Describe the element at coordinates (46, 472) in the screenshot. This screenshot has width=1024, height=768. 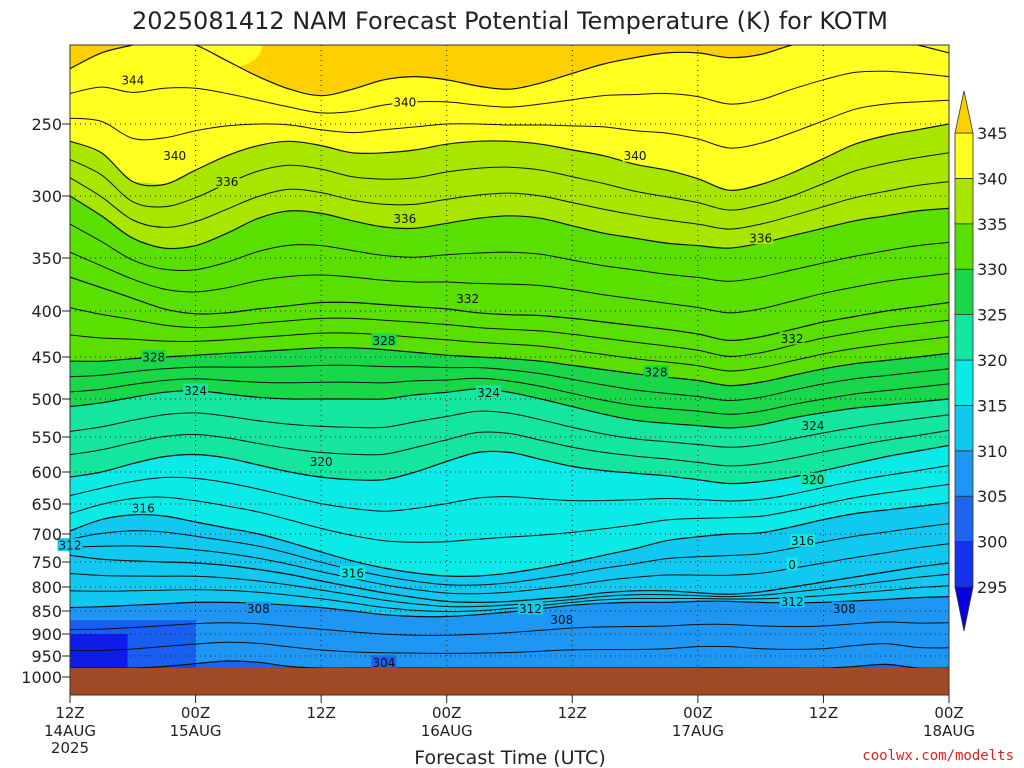
I see `y-tick-label: 600` at that location.